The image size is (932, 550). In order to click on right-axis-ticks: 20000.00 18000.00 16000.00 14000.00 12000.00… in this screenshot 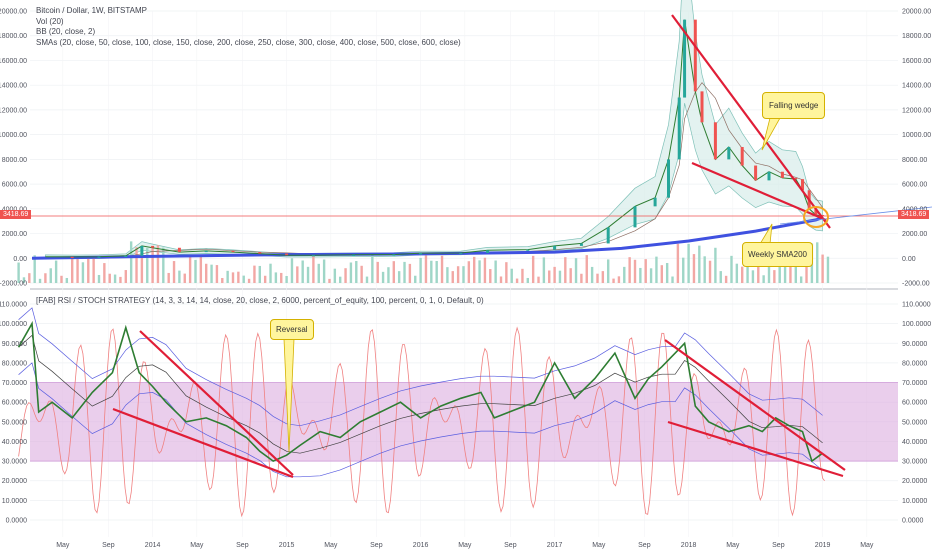, I will do `click(916, 267)`.